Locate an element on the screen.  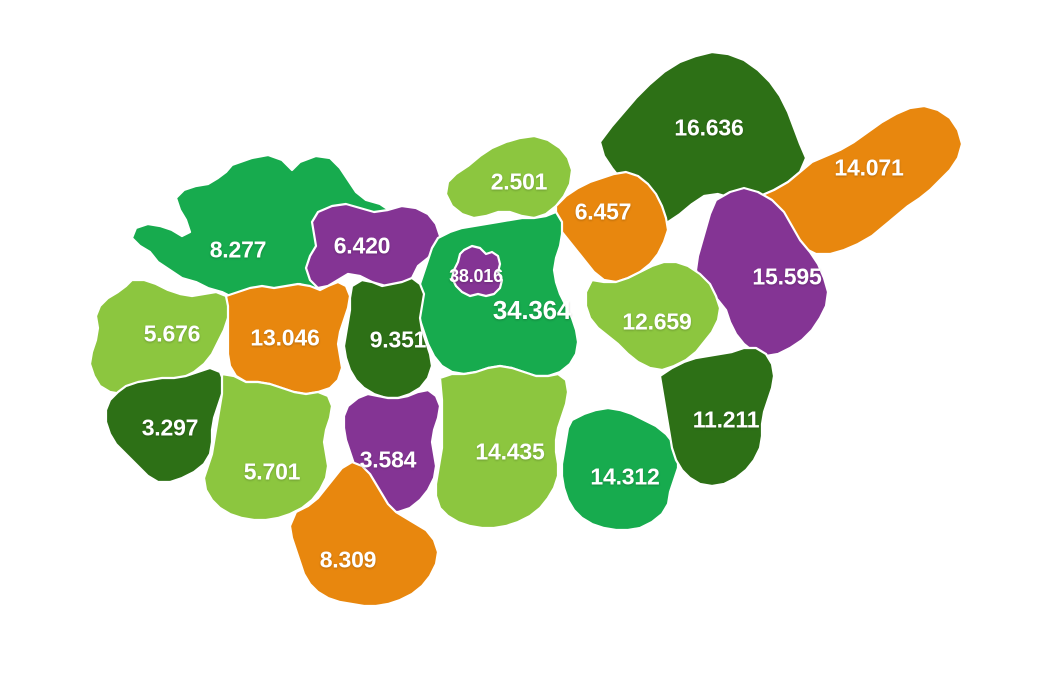
map-region-veszprem is located at coordinates (288, 338).